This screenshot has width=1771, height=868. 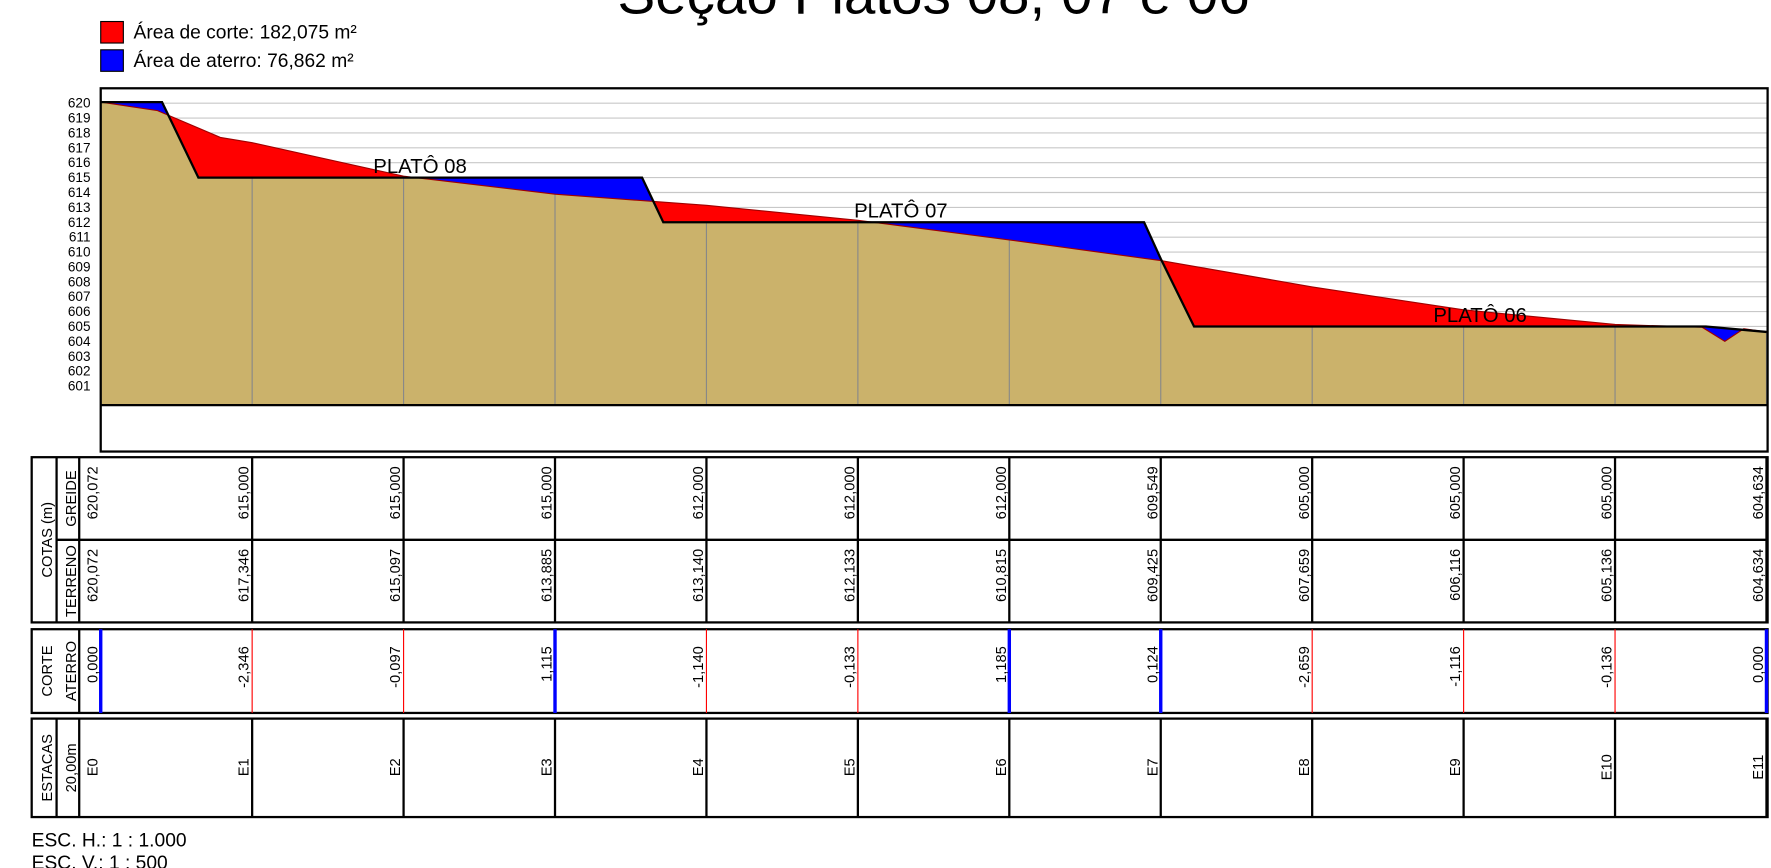 I want to click on plato-label: PLATÔ 08, so click(x=420, y=166).